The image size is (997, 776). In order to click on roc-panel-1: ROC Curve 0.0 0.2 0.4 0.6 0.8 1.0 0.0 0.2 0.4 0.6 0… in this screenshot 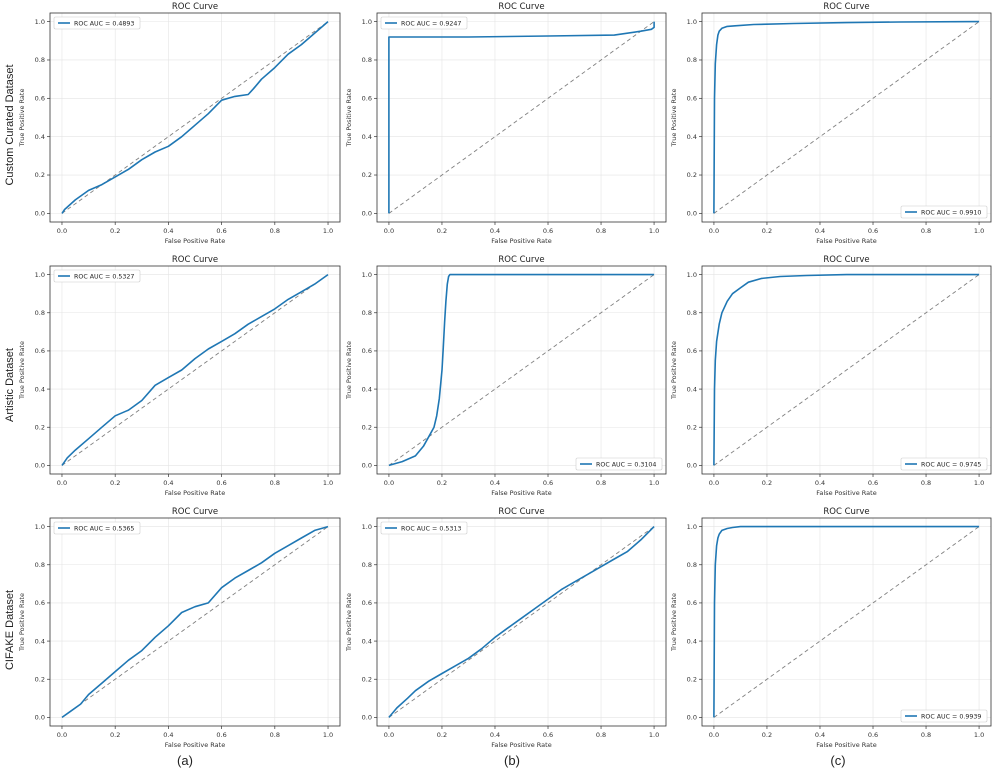, I will do `click(506, 123)`.